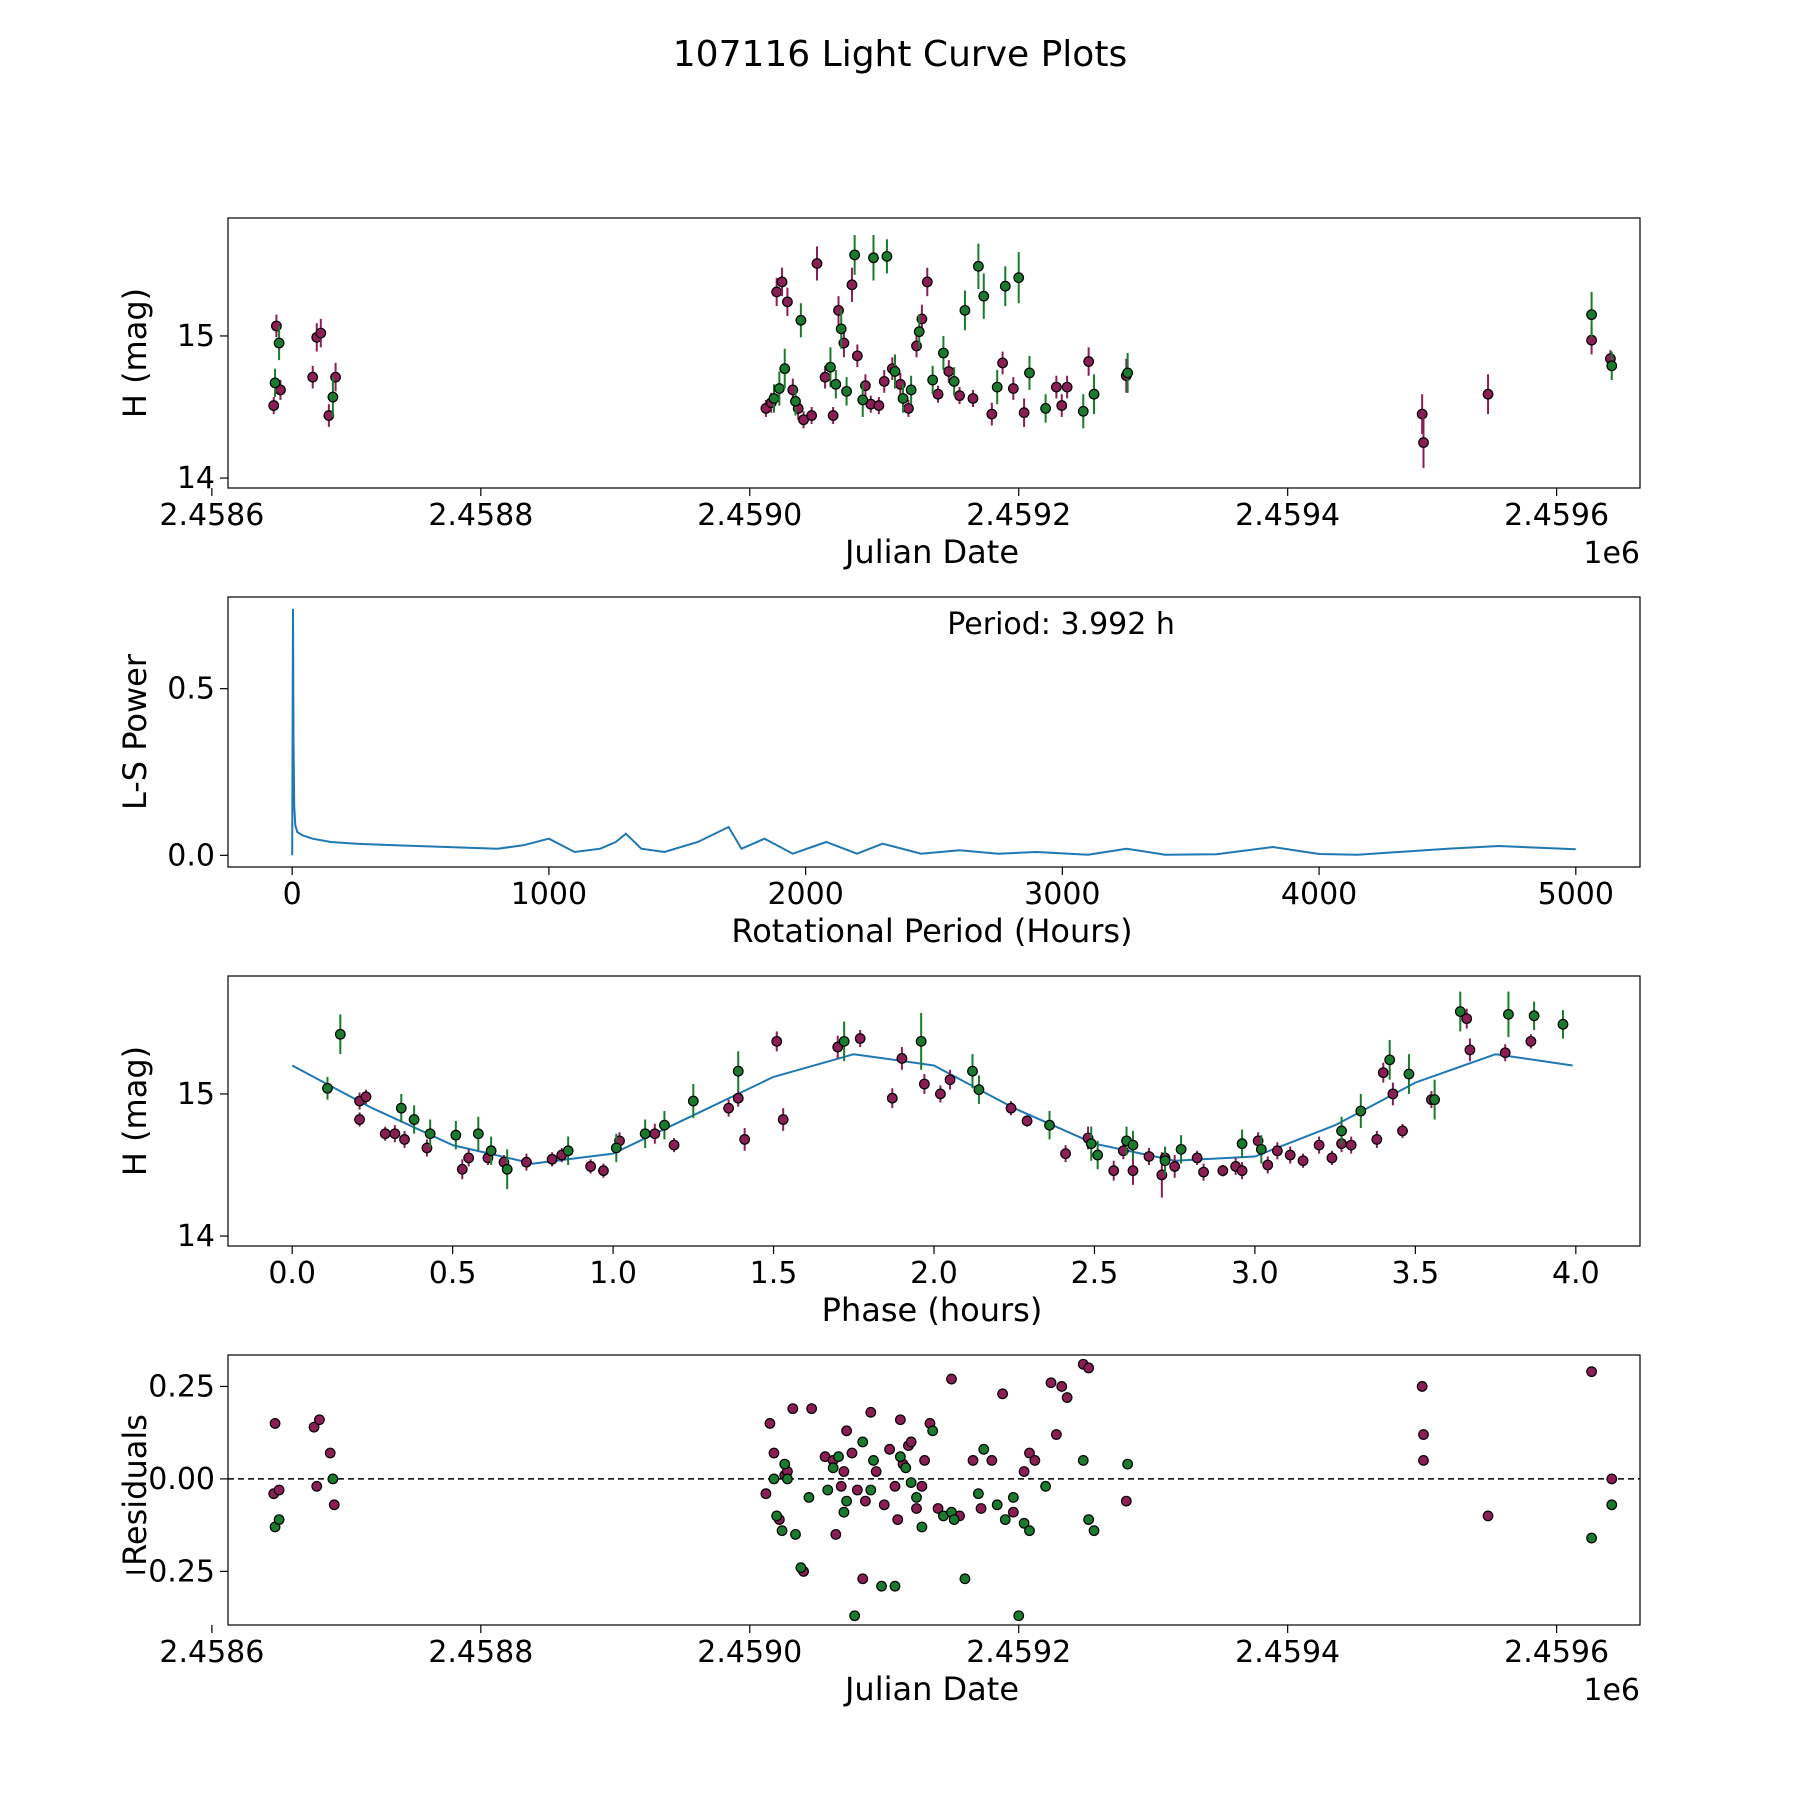  I want to click on x-tick-label: 3.5, so click(1416, 1273).